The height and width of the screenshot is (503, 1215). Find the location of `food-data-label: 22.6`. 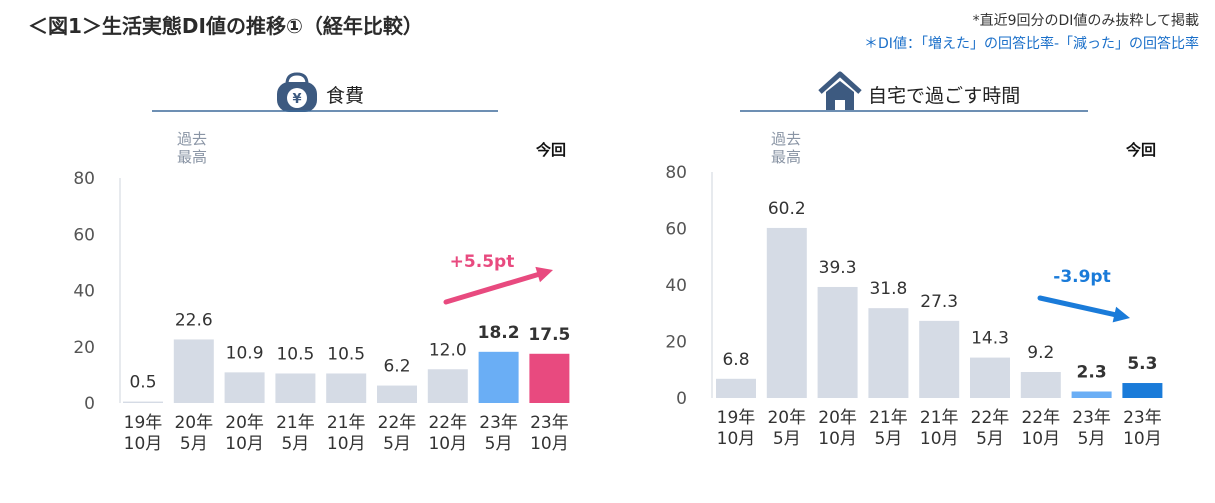

food-data-label: 22.6 is located at coordinates (194, 320).